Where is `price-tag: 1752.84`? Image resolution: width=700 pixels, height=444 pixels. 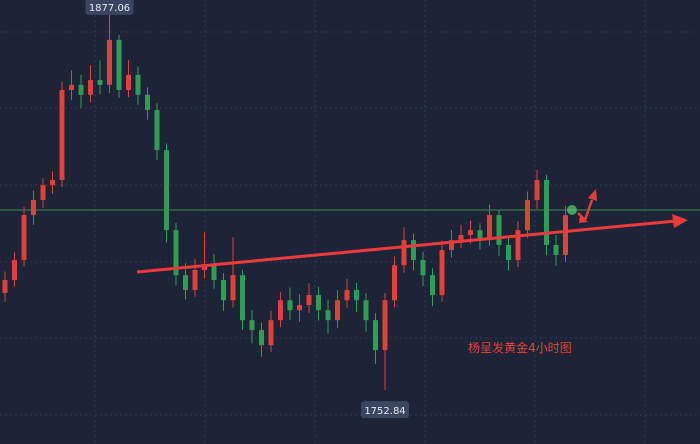
price-tag: 1752.84 is located at coordinates (384, 411).